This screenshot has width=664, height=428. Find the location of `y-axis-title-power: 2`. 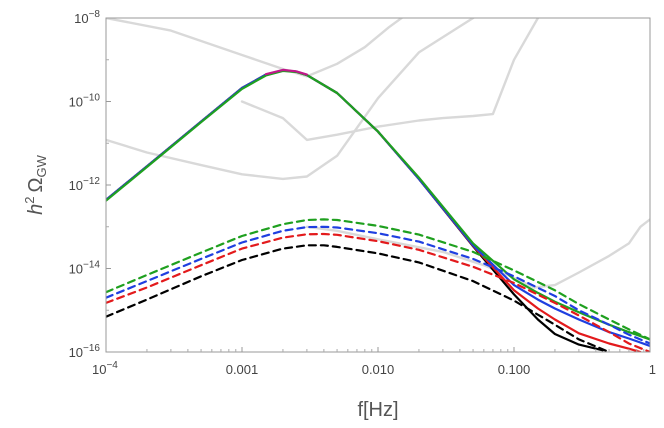

y-axis-title-power: 2 is located at coordinates (29, 199).